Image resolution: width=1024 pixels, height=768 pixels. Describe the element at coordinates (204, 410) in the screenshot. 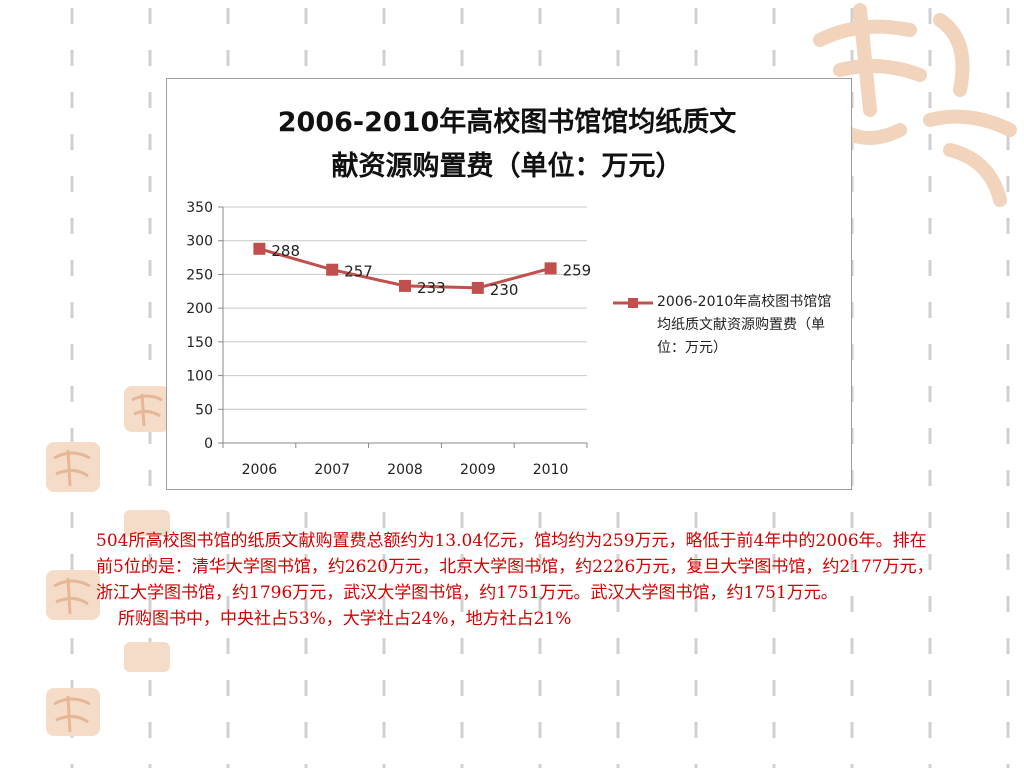

I see `y-tick-label: 50` at that location.